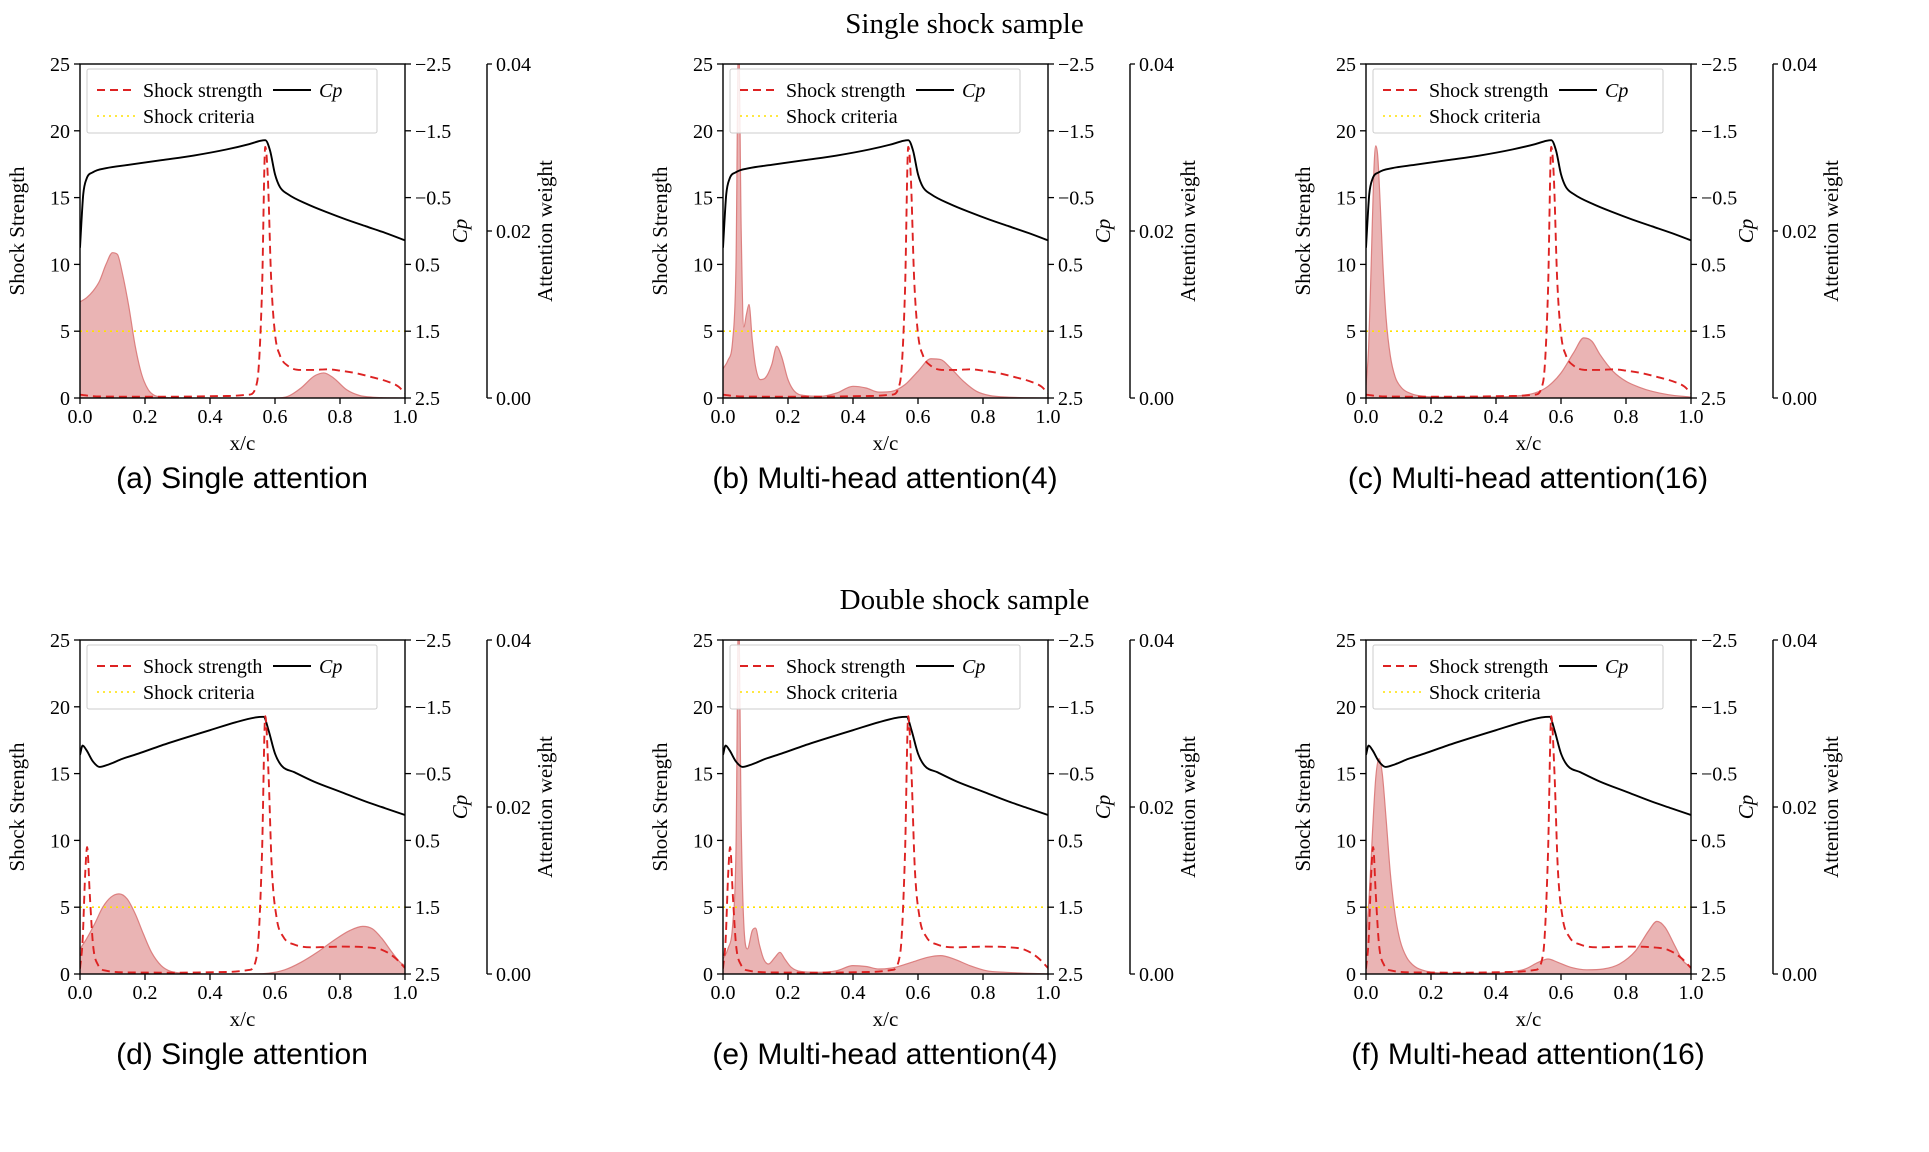 This screenshot has height=1152, width=1929. What do you see at coordinates (885, 478) in the screenshot?
I see `caption-b: (b) Multi-head attention(4)` at bounding box center [885, 478].